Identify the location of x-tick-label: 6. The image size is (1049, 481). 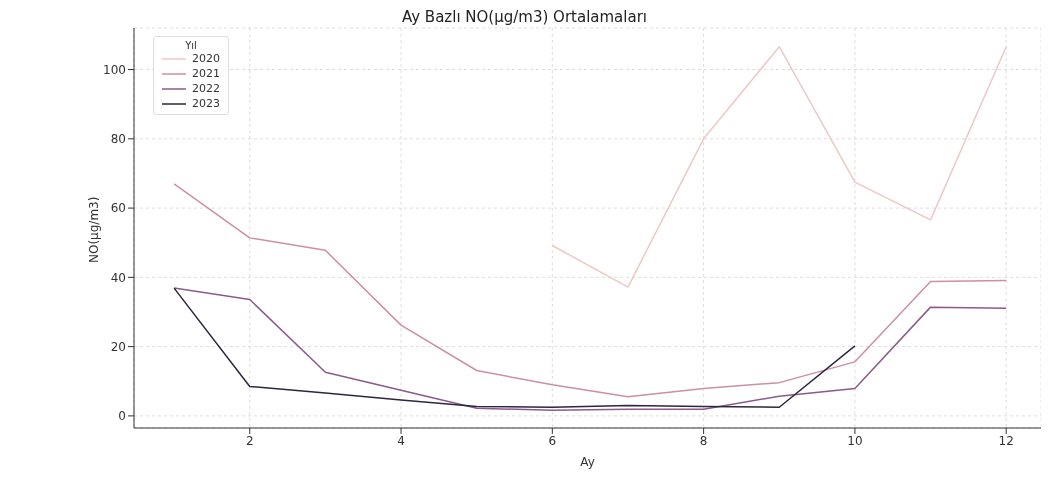
(552, 440).